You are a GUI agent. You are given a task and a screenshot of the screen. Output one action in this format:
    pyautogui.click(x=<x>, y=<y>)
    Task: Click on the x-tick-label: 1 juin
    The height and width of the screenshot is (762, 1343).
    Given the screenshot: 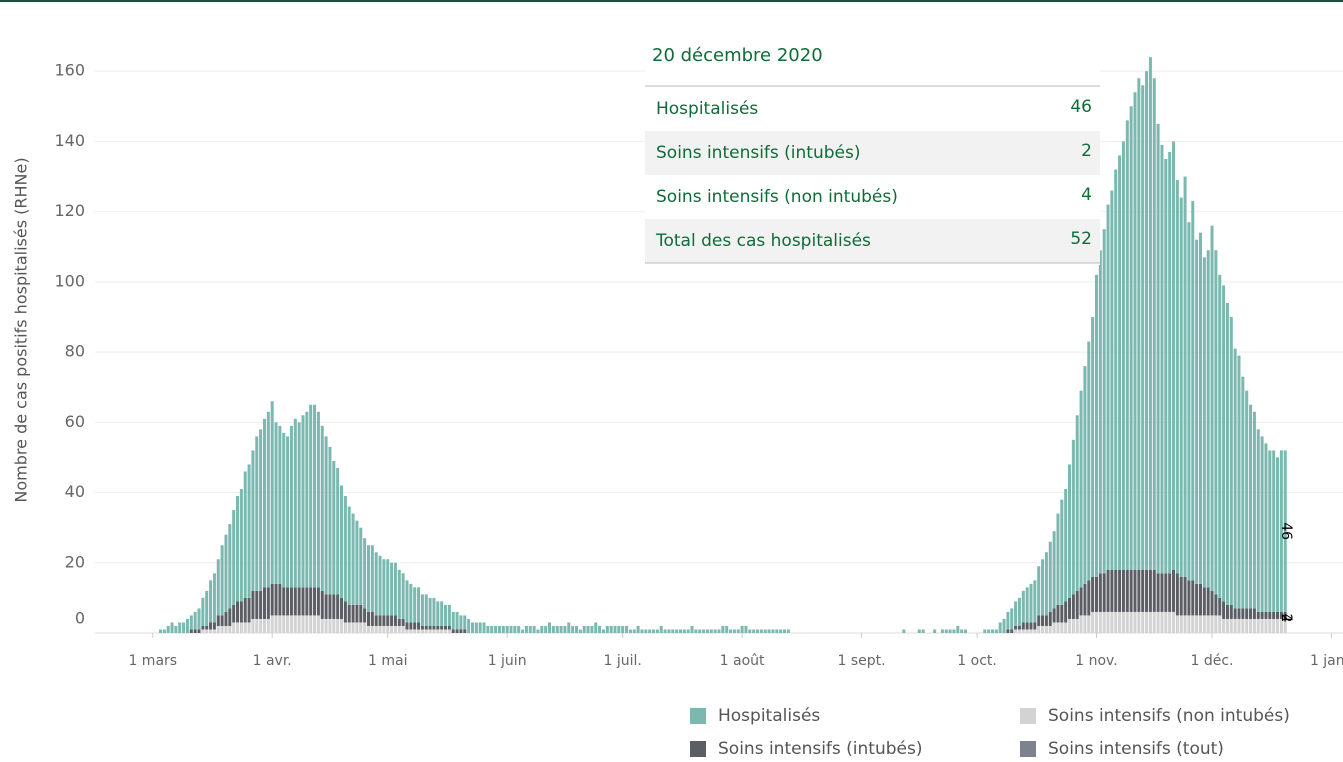 What is the action you would take?
    pyautogui.click(x=507, y=661)
    